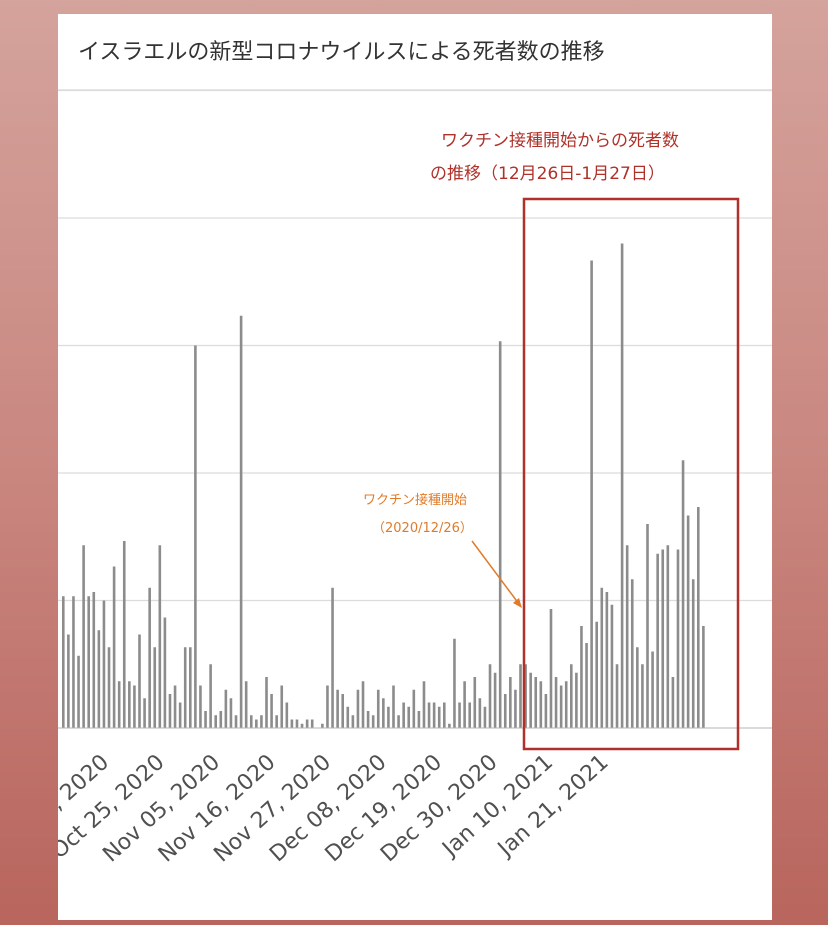  What do you see at coordinates (495, 572) in the screenshot?
I see `vaccination-start-arrow-line` at bounding box center [495, 572].